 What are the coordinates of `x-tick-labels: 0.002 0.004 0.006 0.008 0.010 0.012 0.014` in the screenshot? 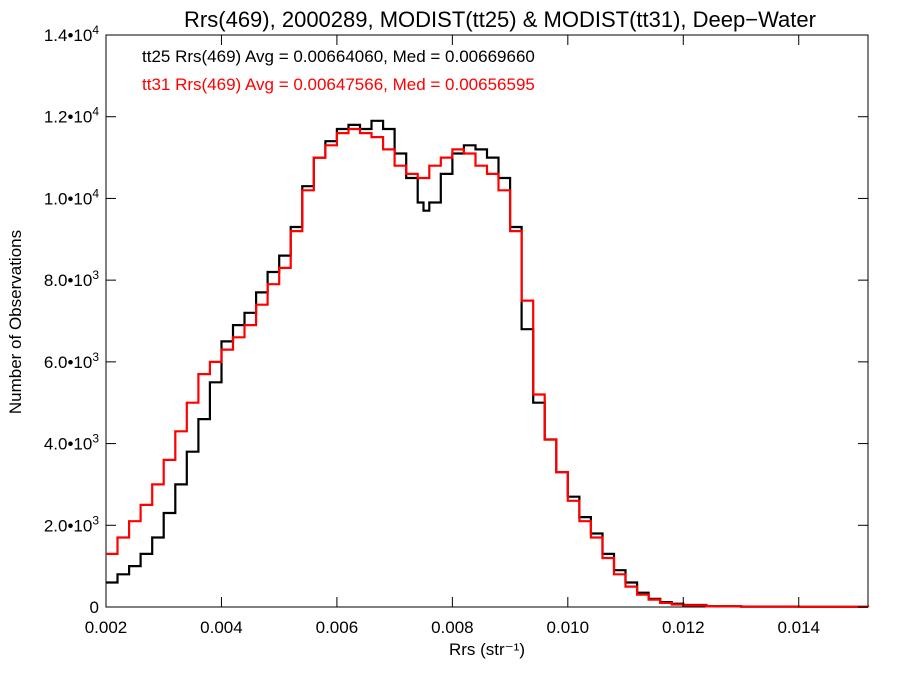 It's located at (452, 627).